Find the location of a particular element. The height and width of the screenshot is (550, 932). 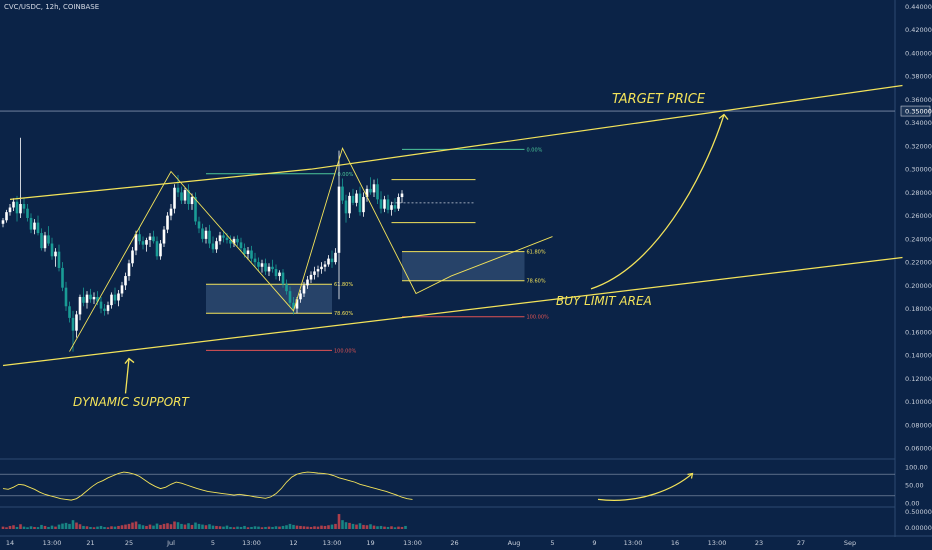

time-tick-label: 26 is located at coordinates (454, 543).